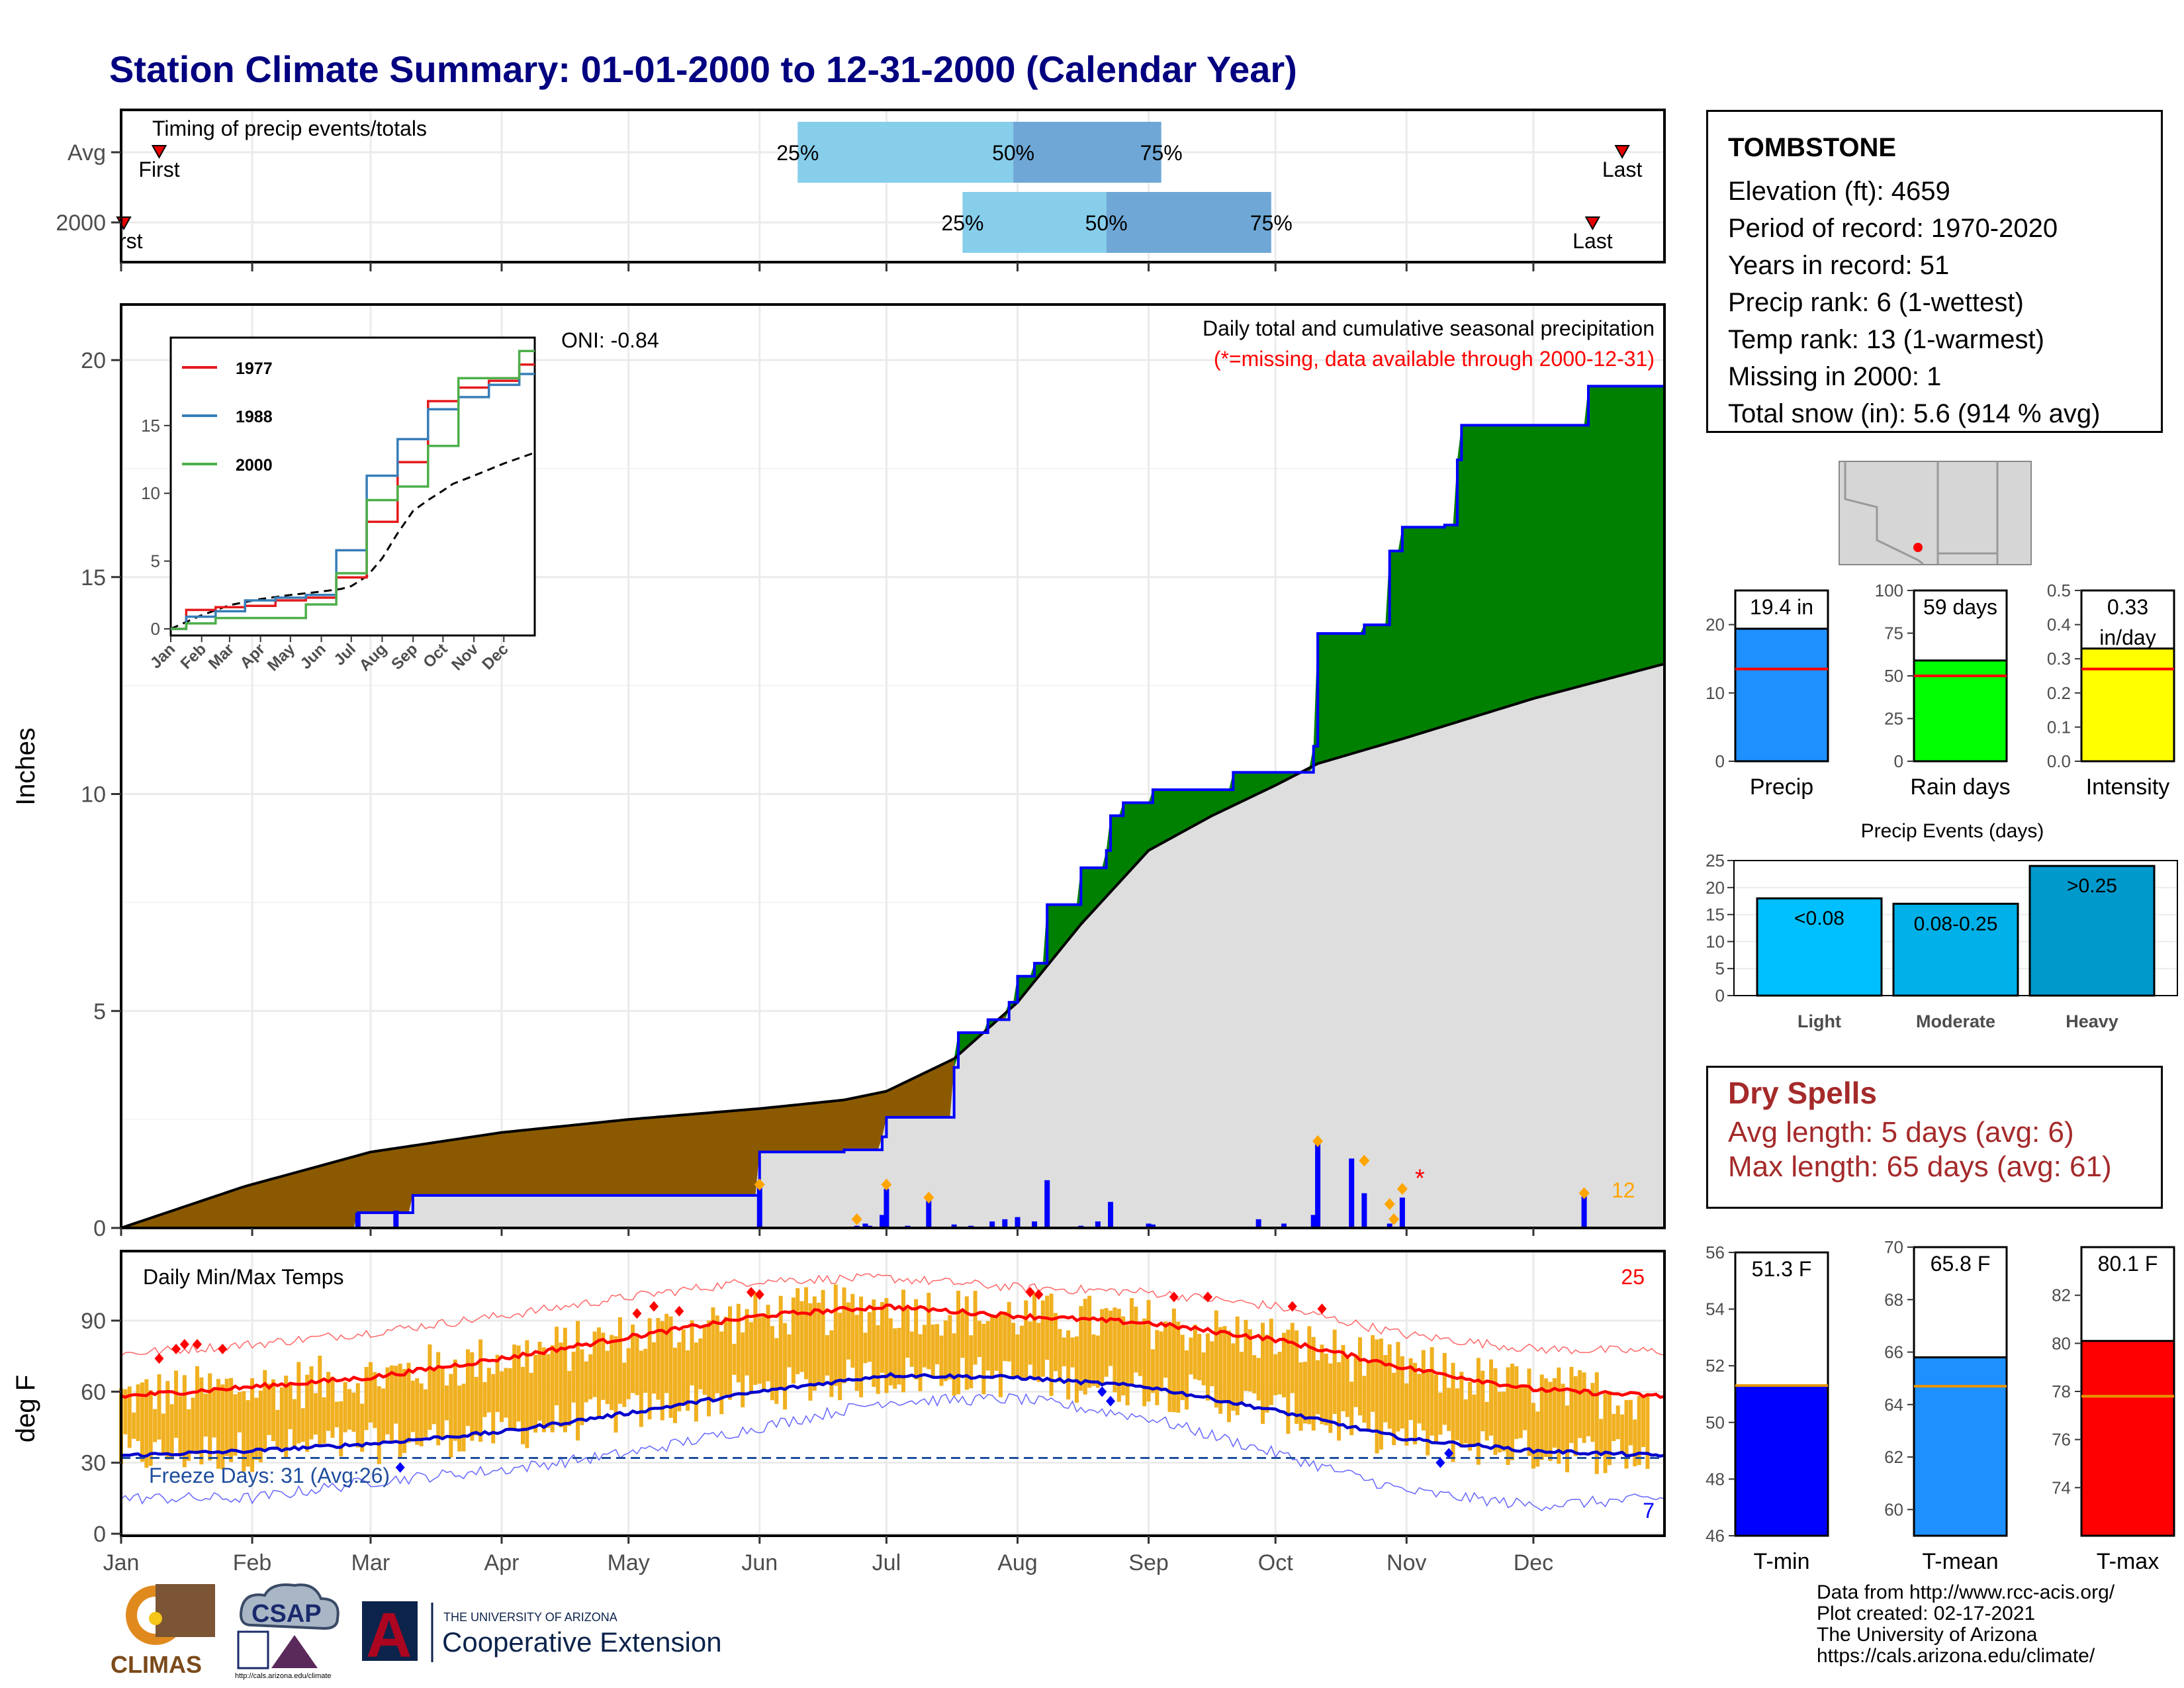 The image size is (2184, 1688). I want to click on record-low-count: 7, so click(1649, 1511).